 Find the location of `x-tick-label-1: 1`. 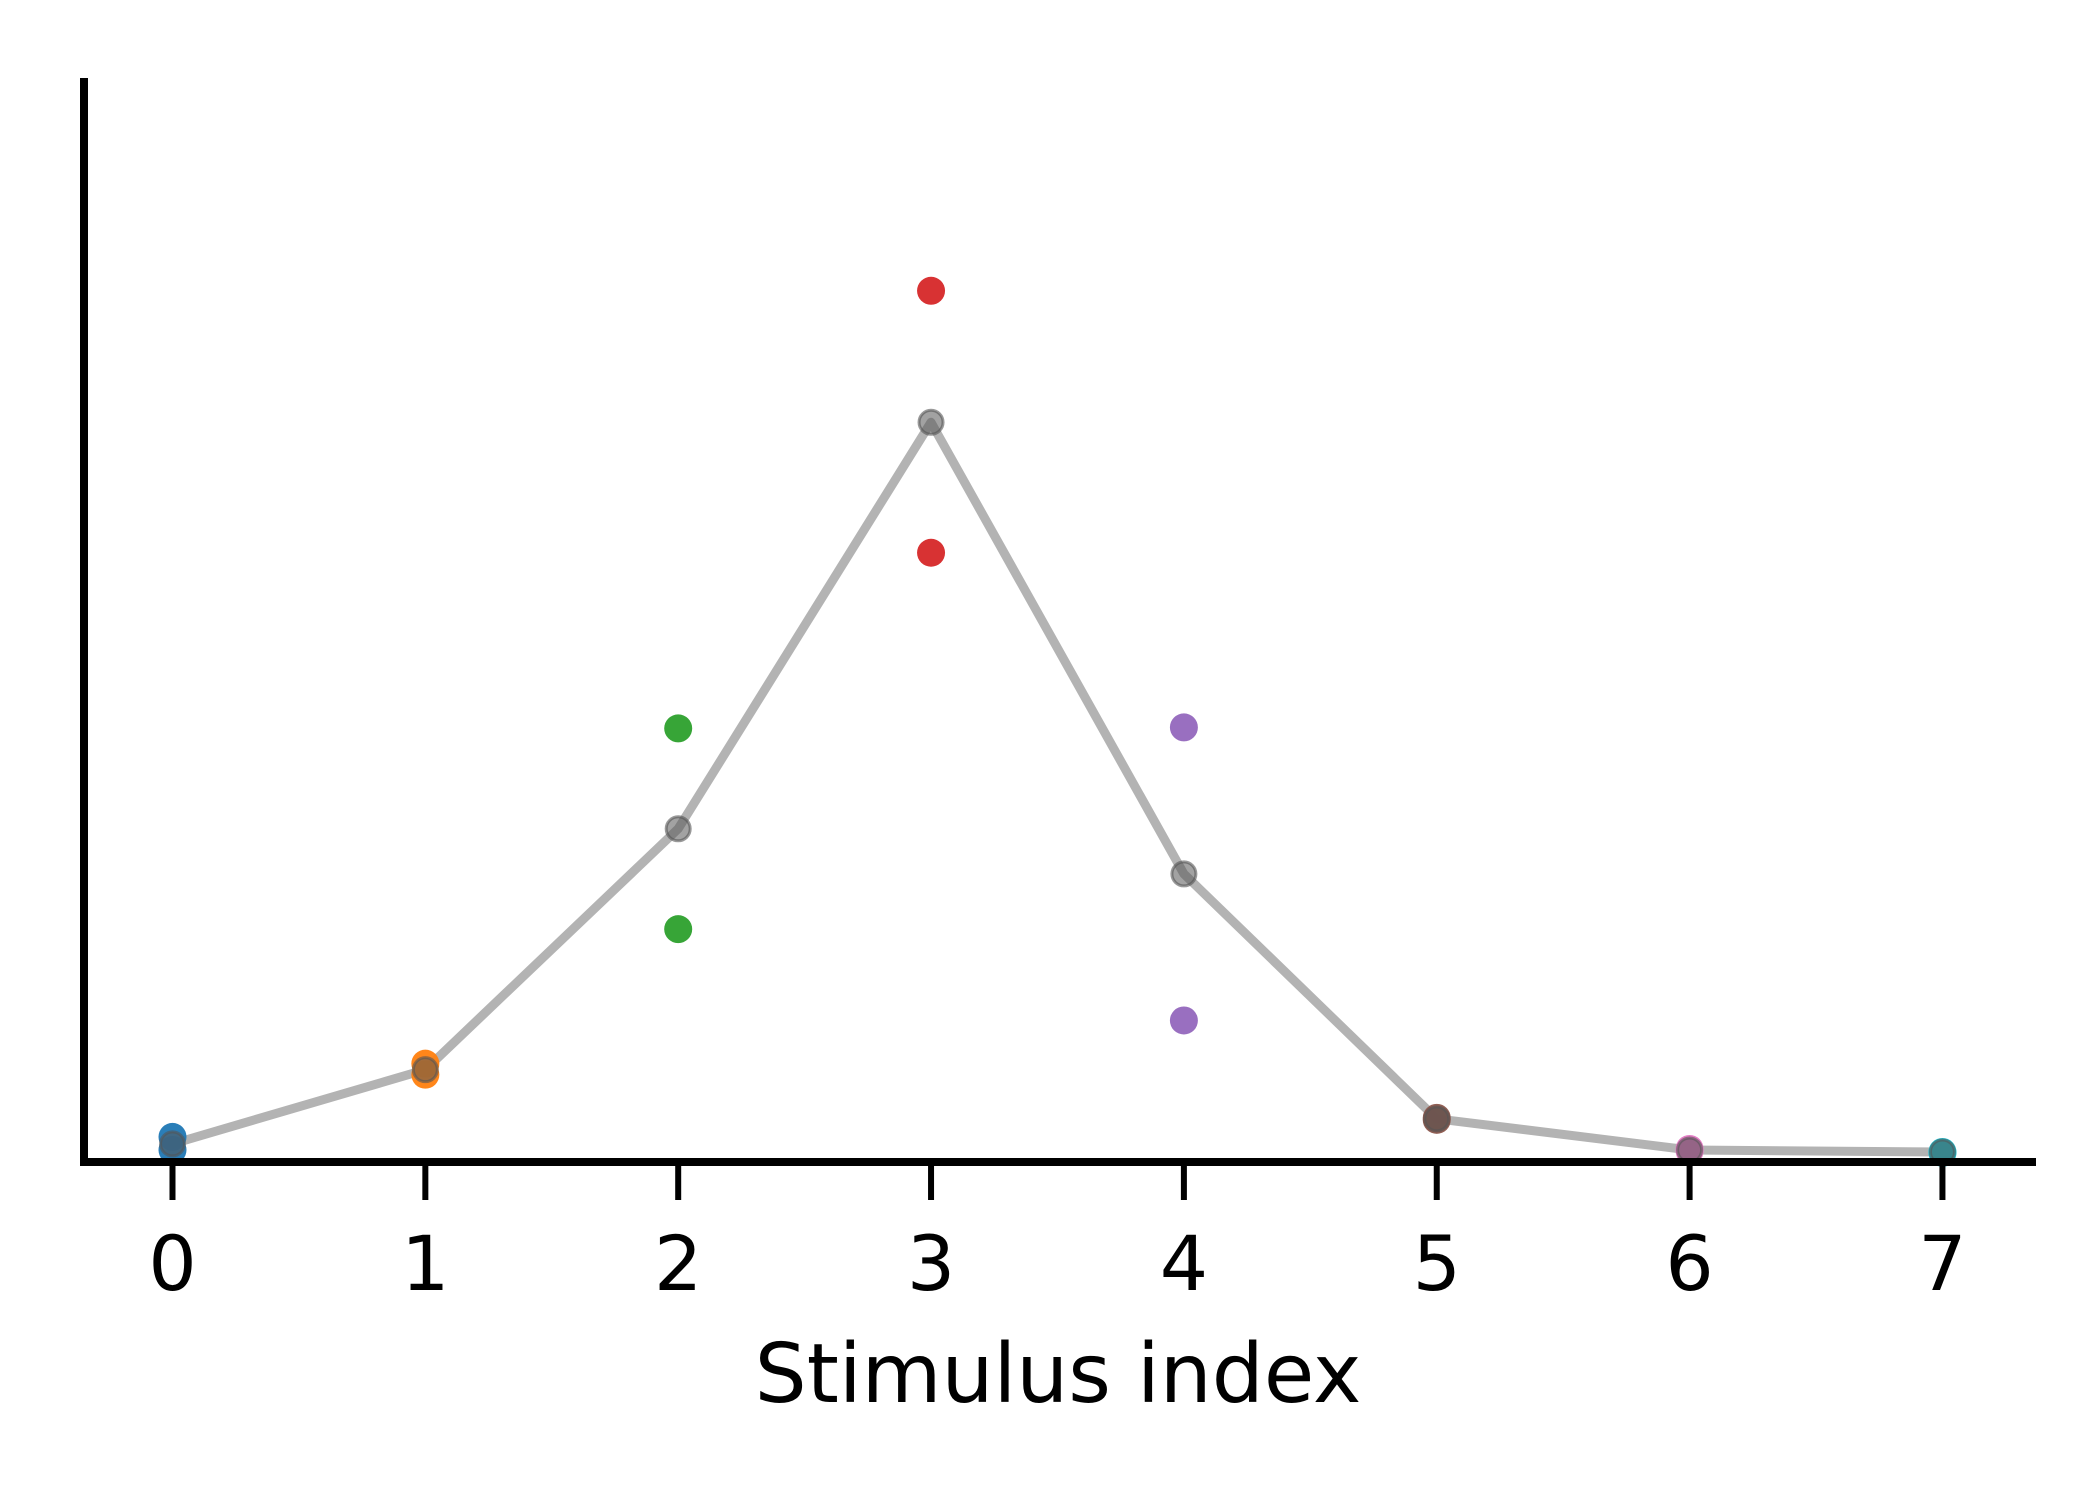

x-tick-label-1: 1 is located at coordinates (425, 1263).